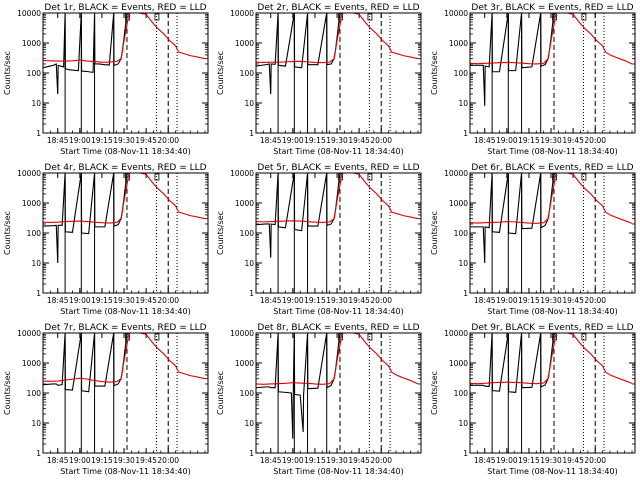 The height and width of the screenshot is (480, 640). Describe the element at coordinates (552, 328) in the screenshot. I see `panel-title: Det 9r, BLACK = Events, RED = LLD` at that location.